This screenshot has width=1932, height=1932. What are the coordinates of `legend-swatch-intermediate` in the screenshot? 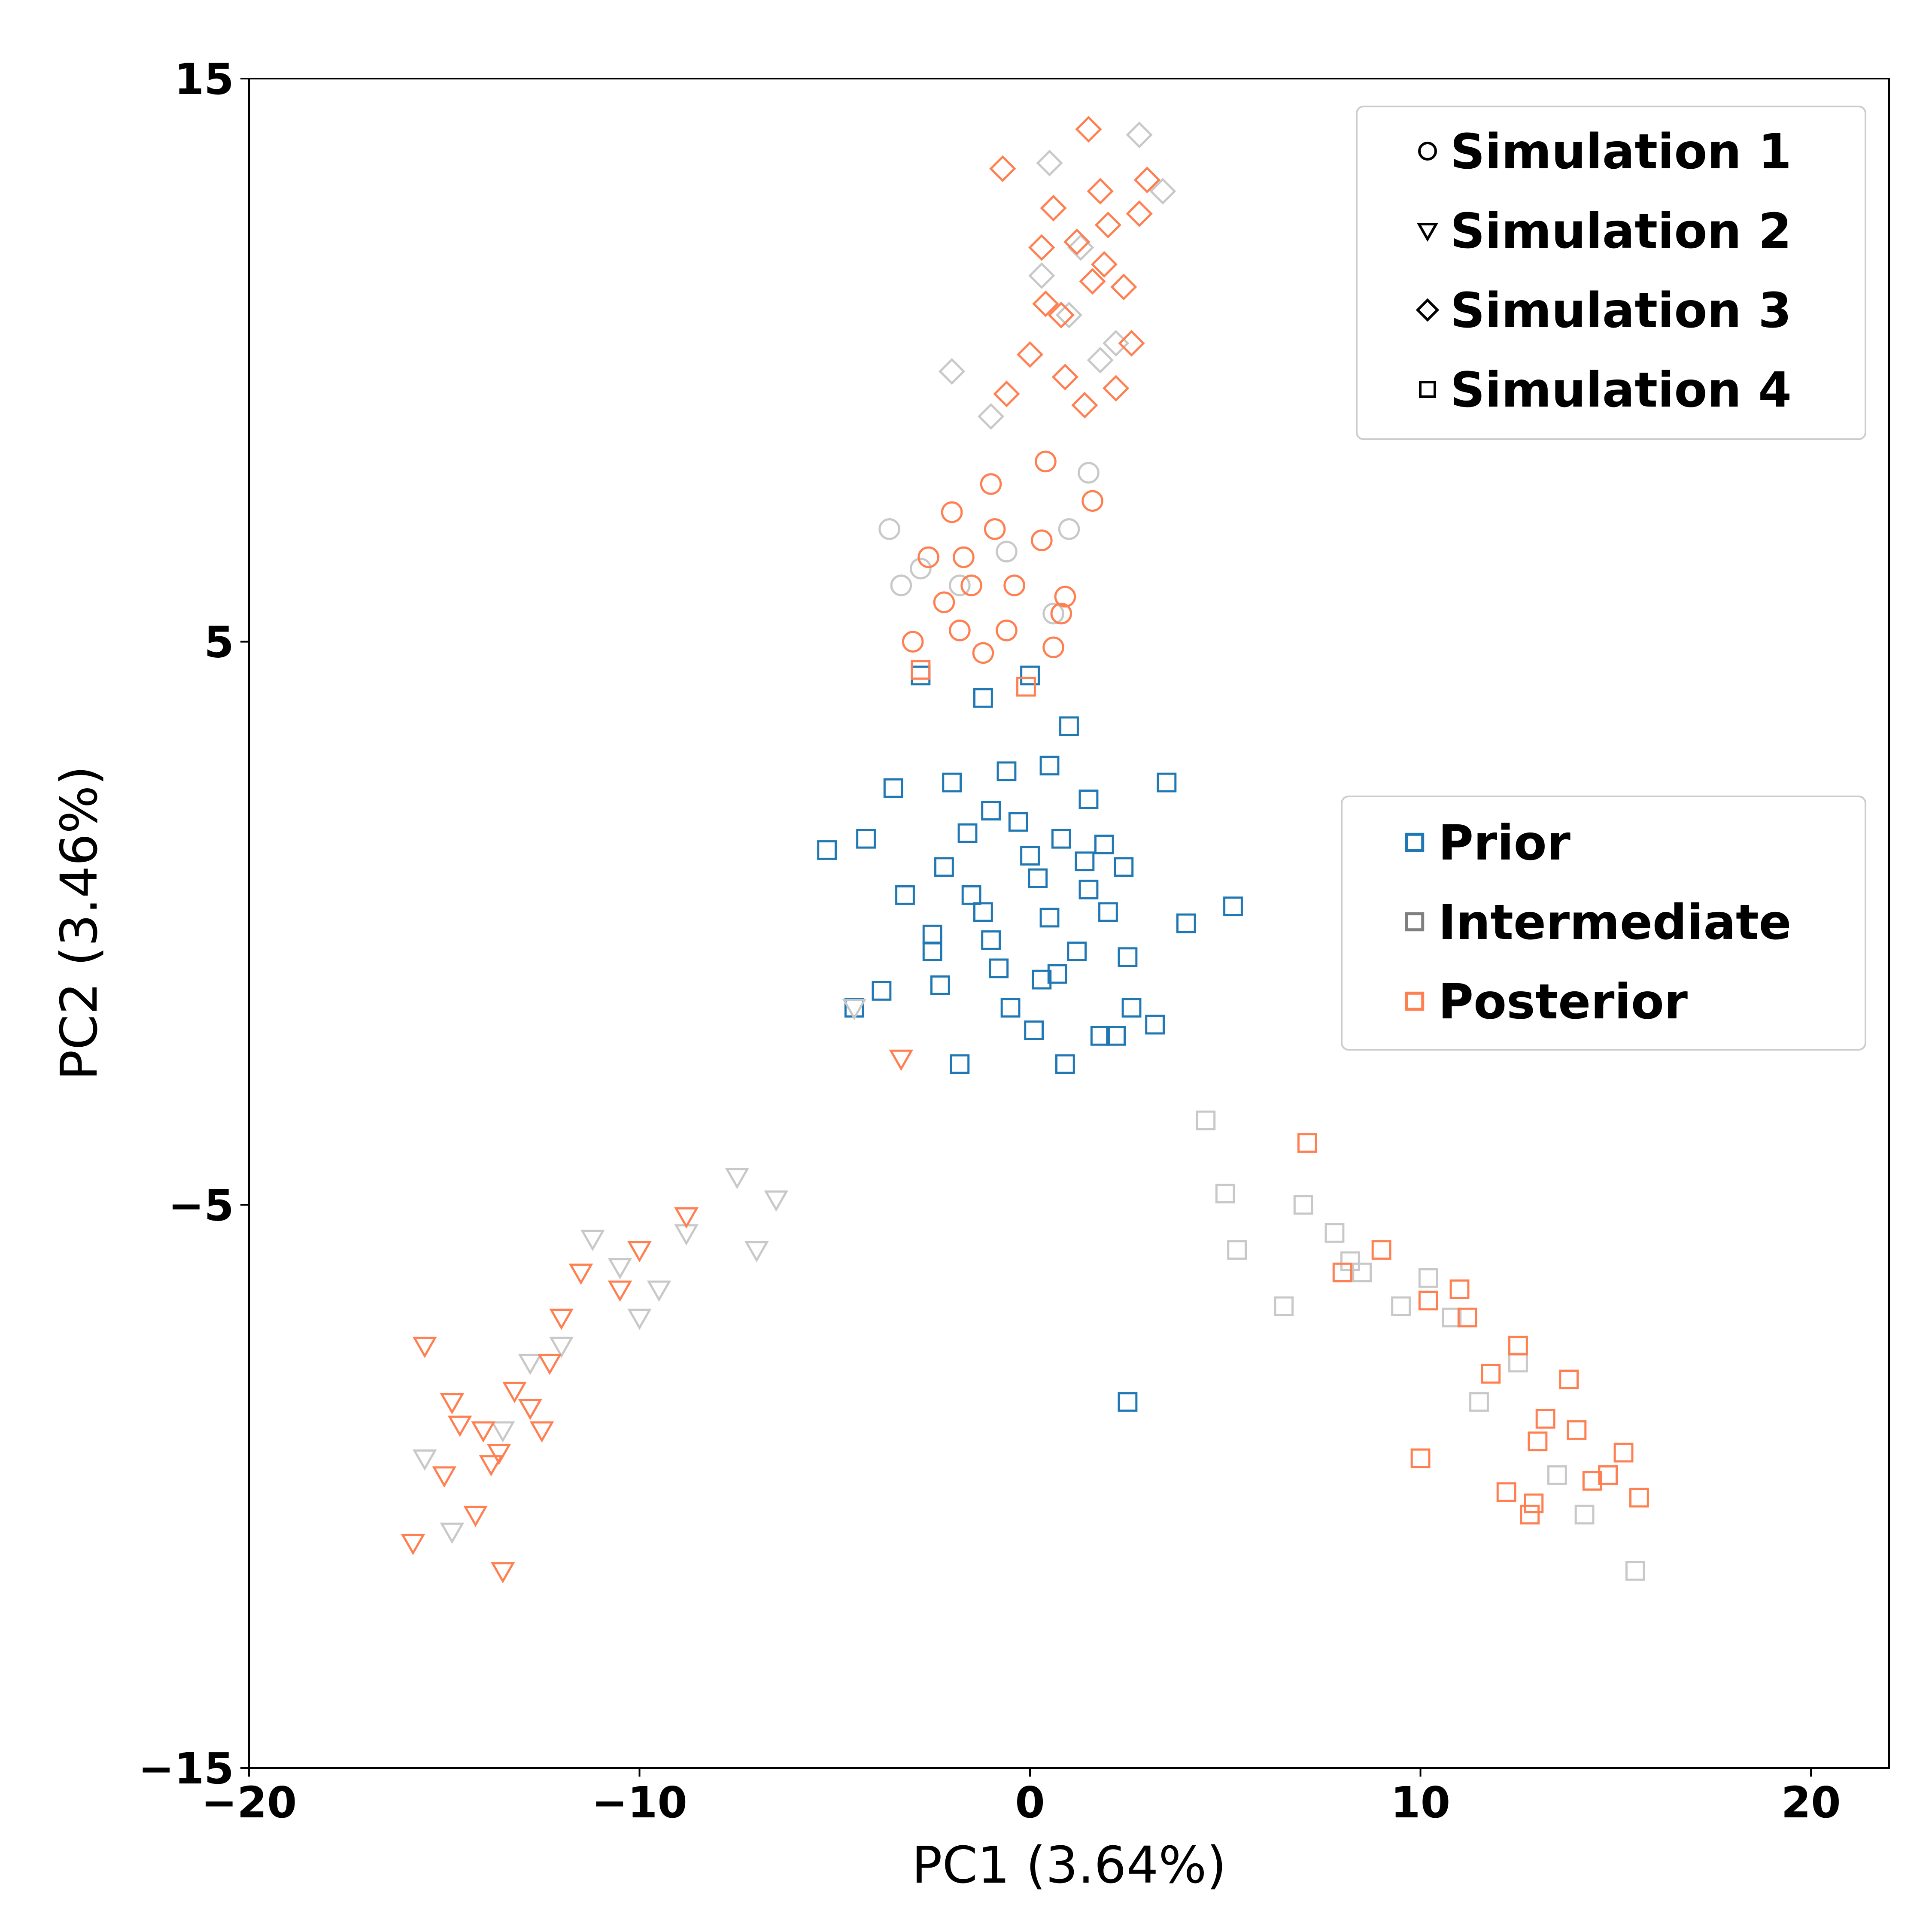 It's located at (1415, 922).